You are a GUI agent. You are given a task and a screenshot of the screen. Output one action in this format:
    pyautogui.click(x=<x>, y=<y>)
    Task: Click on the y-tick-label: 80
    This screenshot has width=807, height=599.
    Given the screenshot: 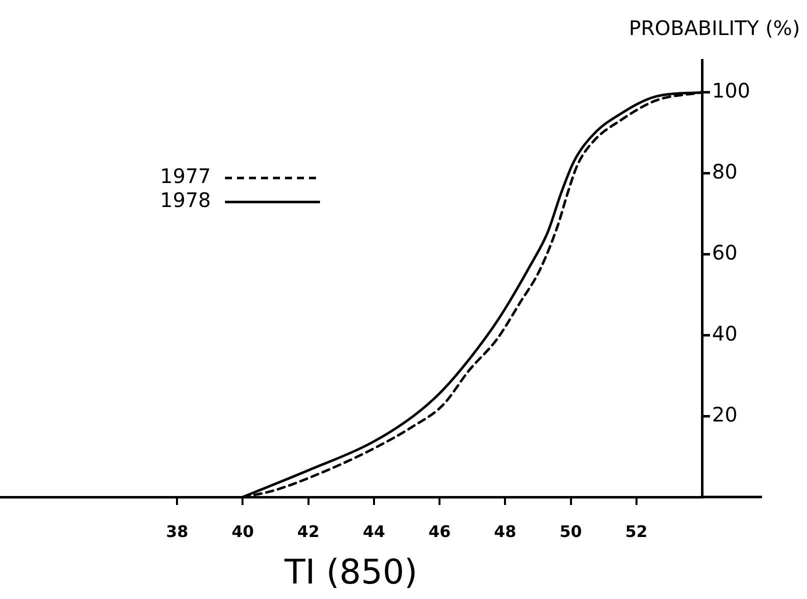 What is the action you would take?
    pyautogui.click(x=725, y=172)
    